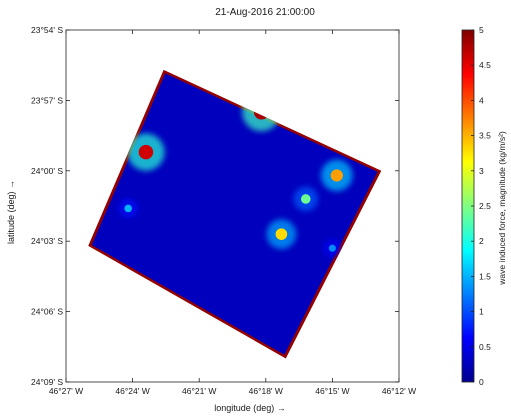 The width and height of the screenshot is (511, 417). What do you see at coordinates (481, 30) in the screenshot?
I see `colorbar-tick-label: 5` at bounding box center [481, 30].